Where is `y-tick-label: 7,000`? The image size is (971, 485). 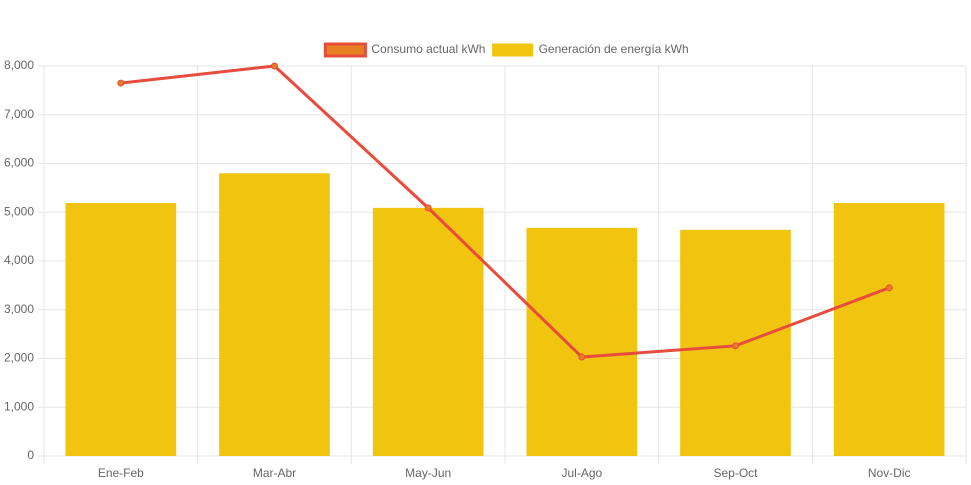 y-tick-label: 7,000 is located at coordinates (19, 114).